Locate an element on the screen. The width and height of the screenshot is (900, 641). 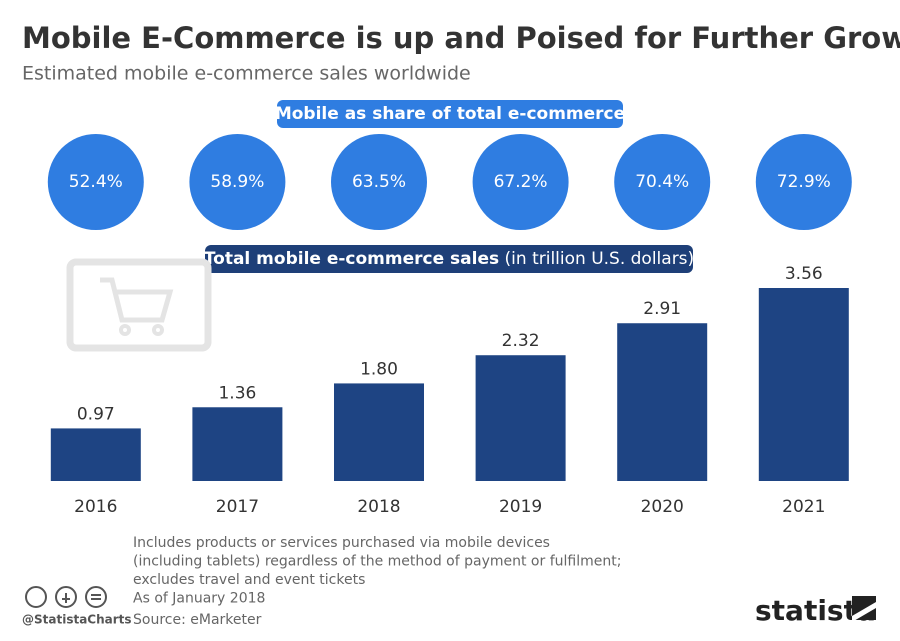
value-label: 2.32 is located at coordinates (521, 341).